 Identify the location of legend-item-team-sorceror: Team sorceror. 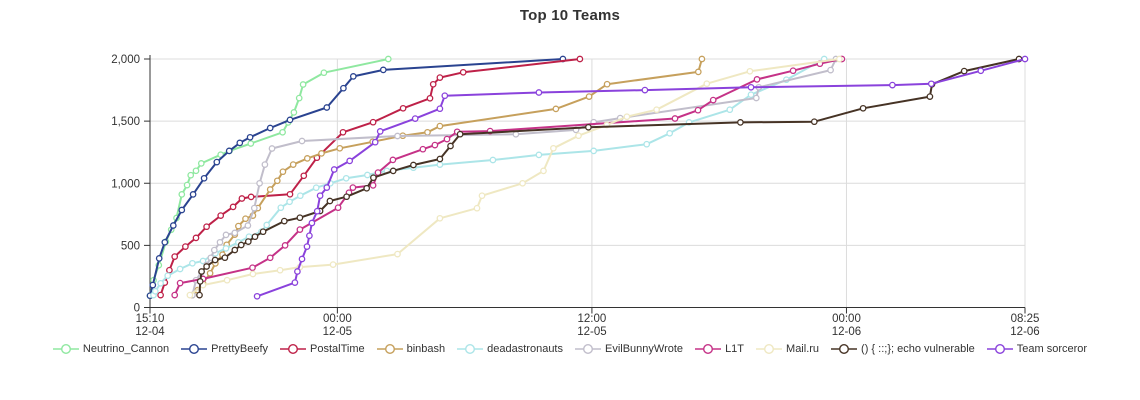
(1036, 349).